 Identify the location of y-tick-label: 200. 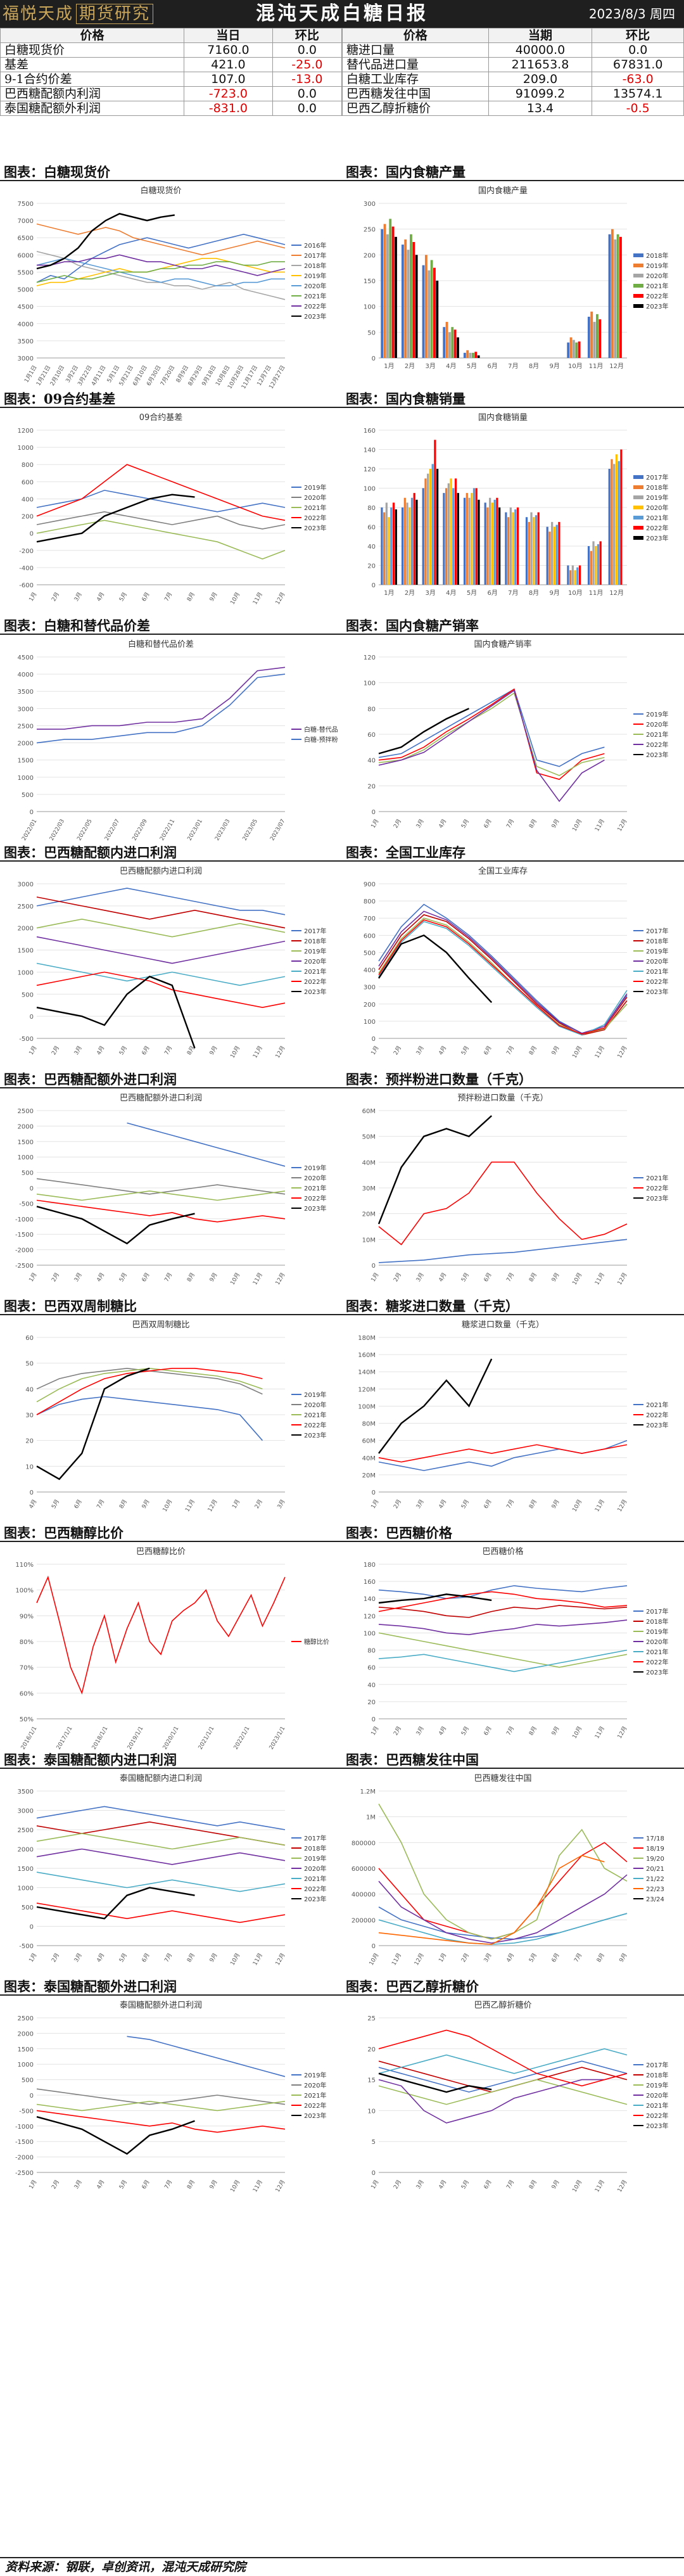
(28, 518).